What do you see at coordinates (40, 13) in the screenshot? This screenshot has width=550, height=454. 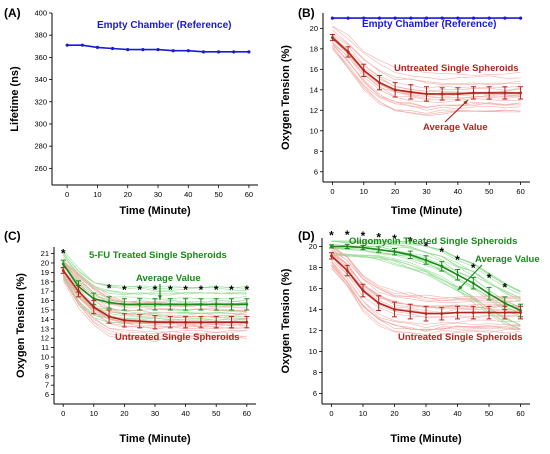 I see `y-tick-label: 400` at bounding box center [40, 13].